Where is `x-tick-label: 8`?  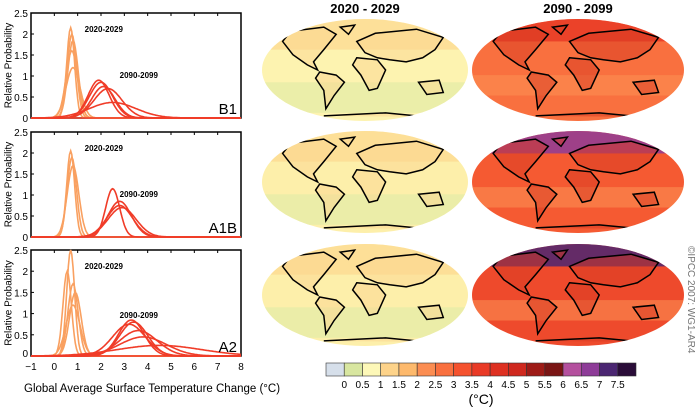
x-tick-label: 8 is located at coordinates (241, 367).